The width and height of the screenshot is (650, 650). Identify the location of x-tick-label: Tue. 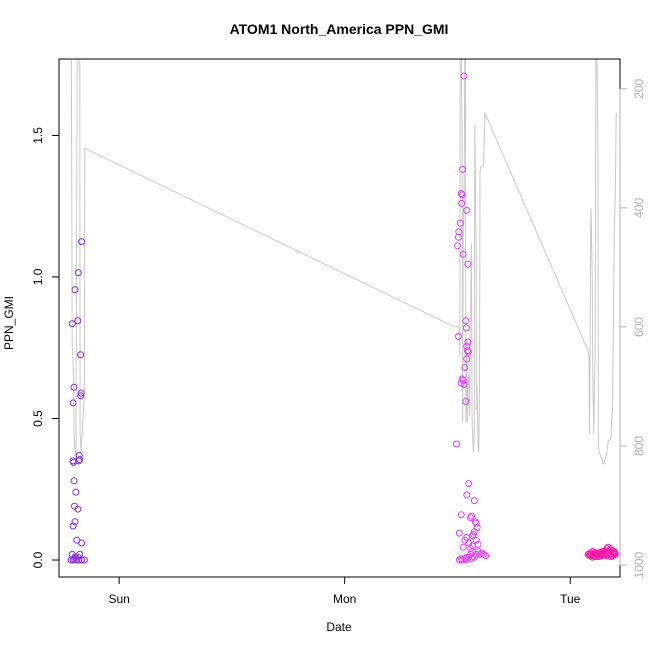
(570, 599).